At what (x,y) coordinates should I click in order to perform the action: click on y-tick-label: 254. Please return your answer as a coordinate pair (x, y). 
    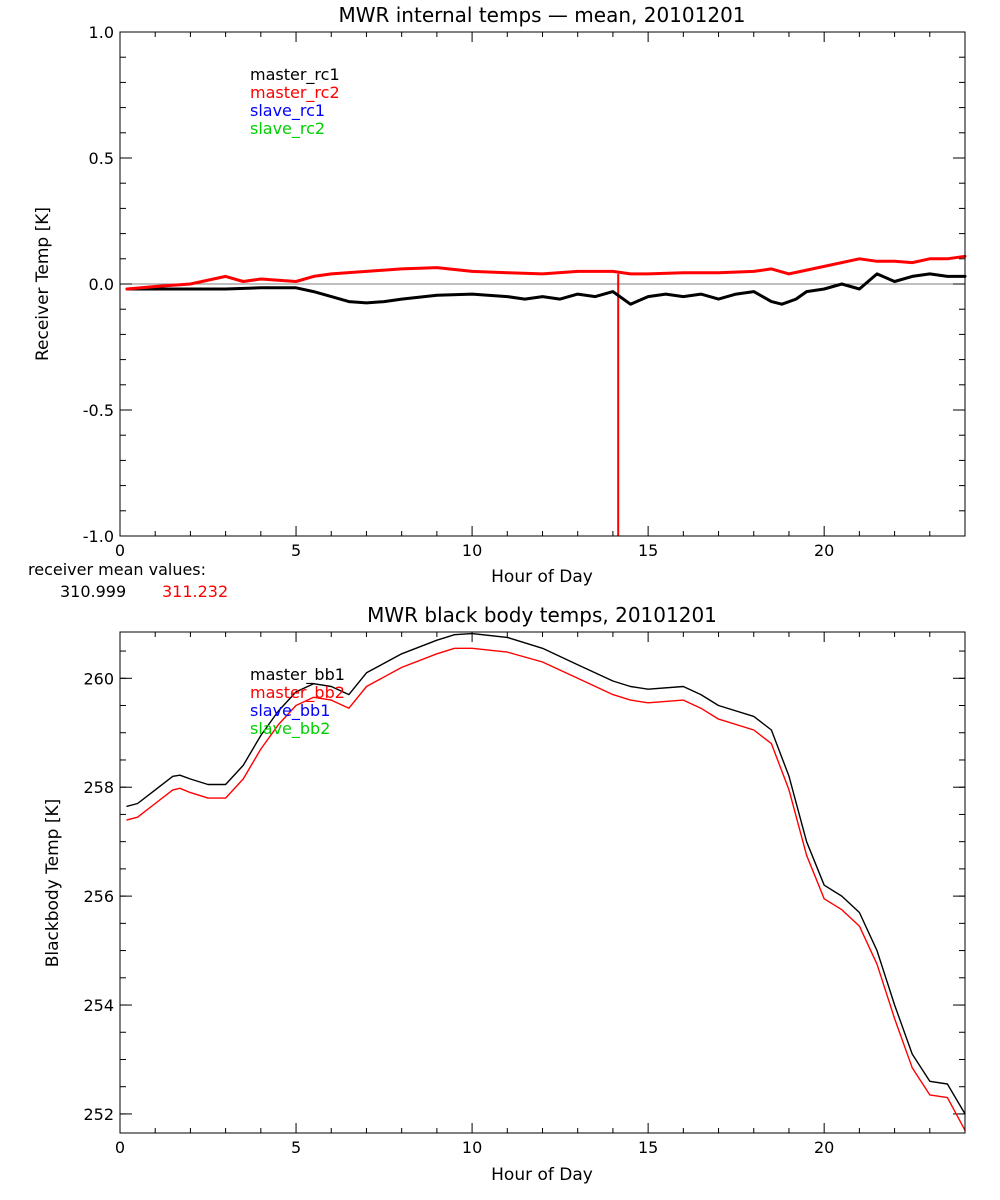
    Looking at the image, I should click on (98, 1005).